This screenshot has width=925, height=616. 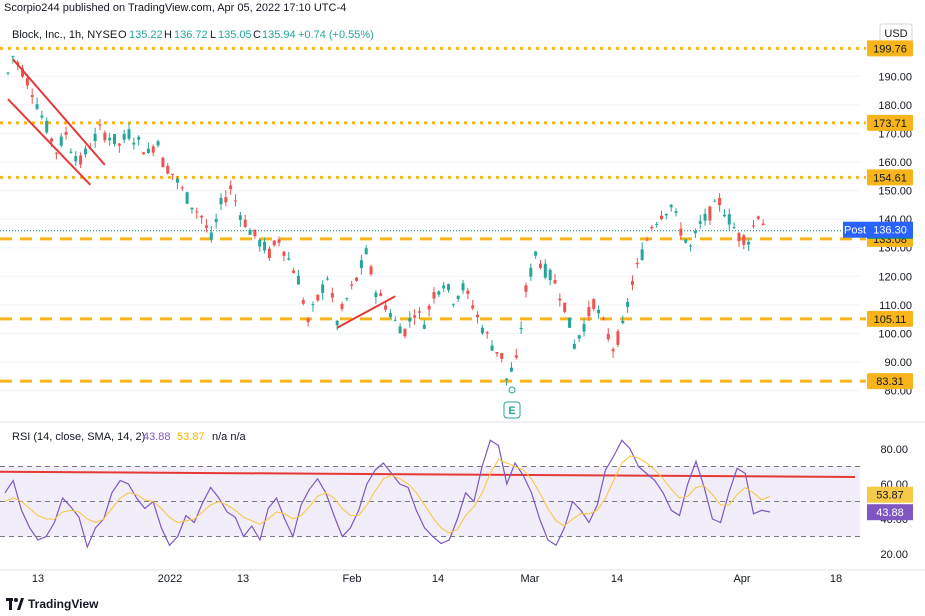 I want to click on price-tick-label: 110.00, so click(x=895, y=306).